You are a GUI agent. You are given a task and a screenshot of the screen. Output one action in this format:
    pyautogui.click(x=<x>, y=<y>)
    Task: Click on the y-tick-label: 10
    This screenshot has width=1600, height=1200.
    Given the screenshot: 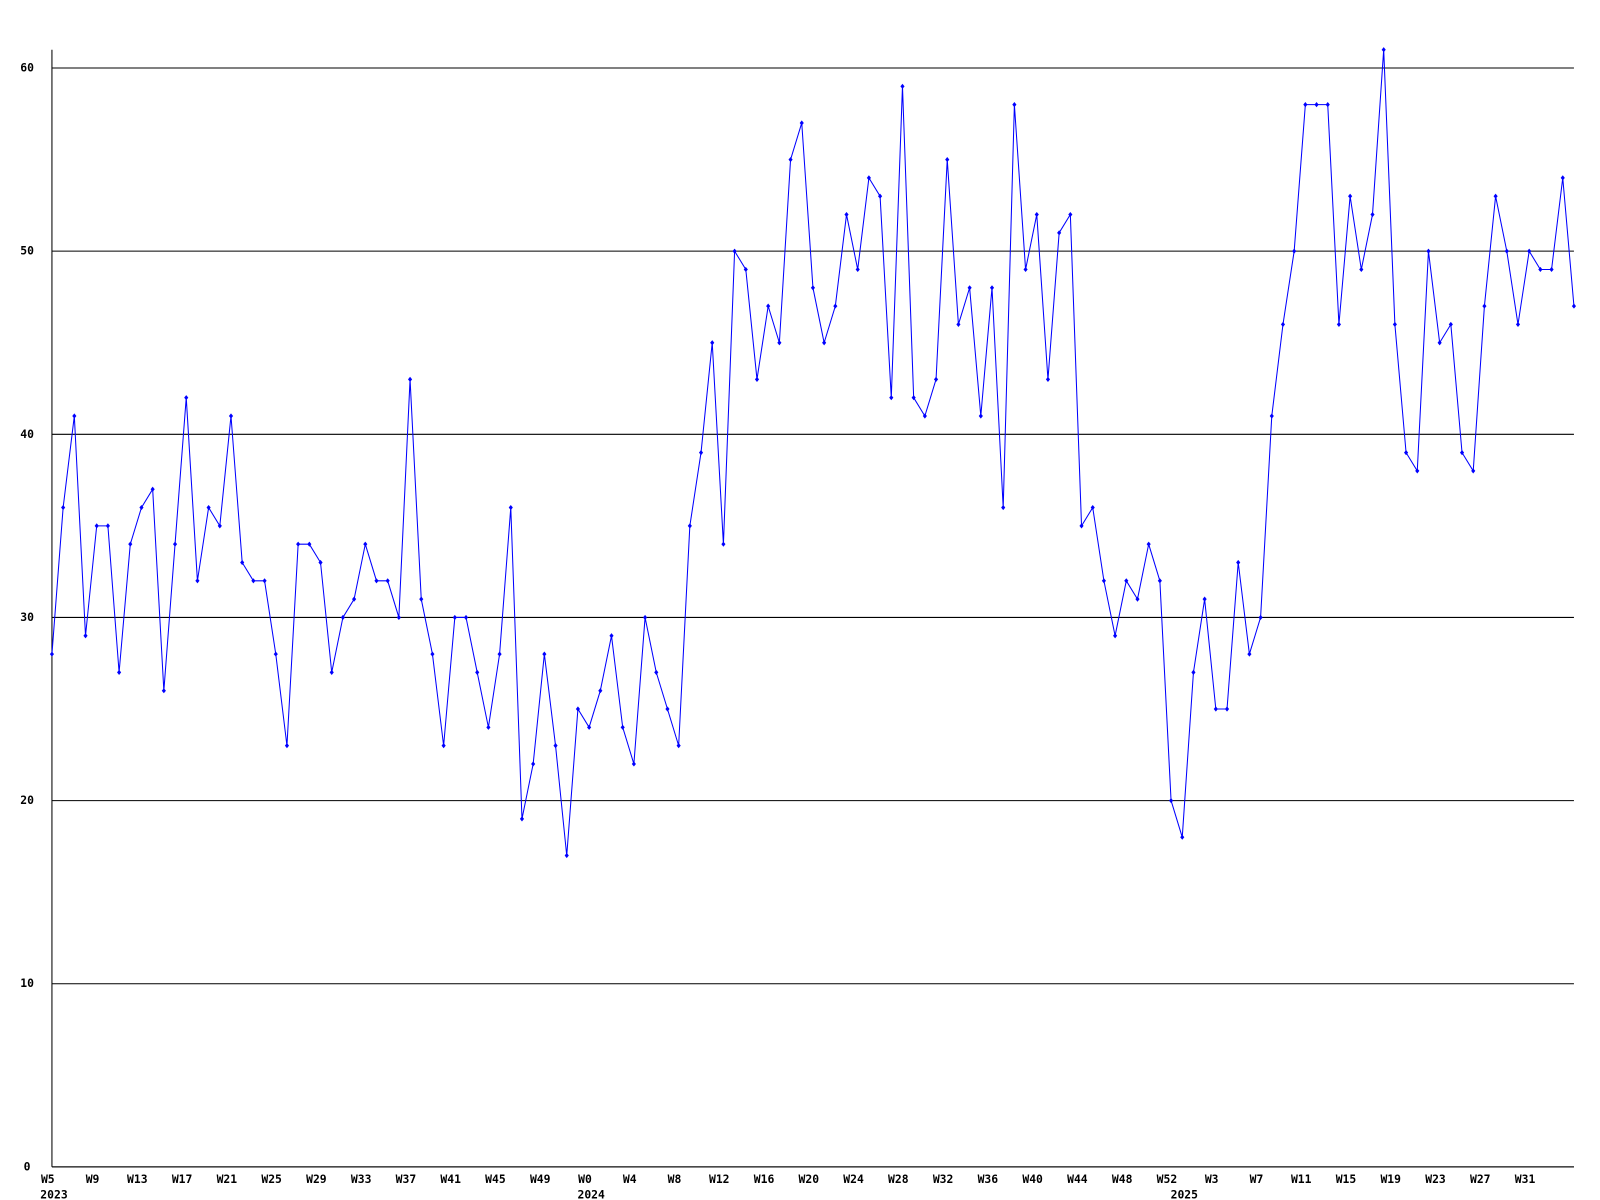 What is the action you would take?
    pyautogui.click(x=27, y=983)
    